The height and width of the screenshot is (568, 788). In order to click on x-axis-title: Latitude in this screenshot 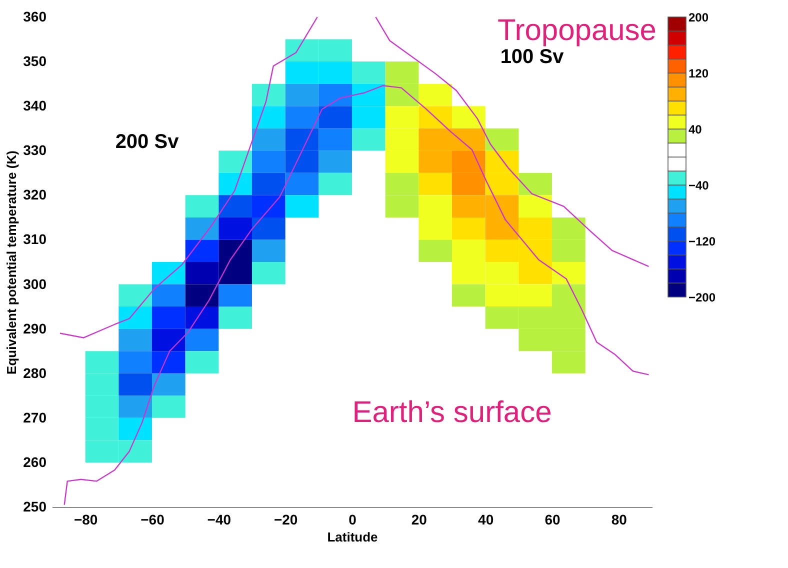, I will do `click(352, 537)`.